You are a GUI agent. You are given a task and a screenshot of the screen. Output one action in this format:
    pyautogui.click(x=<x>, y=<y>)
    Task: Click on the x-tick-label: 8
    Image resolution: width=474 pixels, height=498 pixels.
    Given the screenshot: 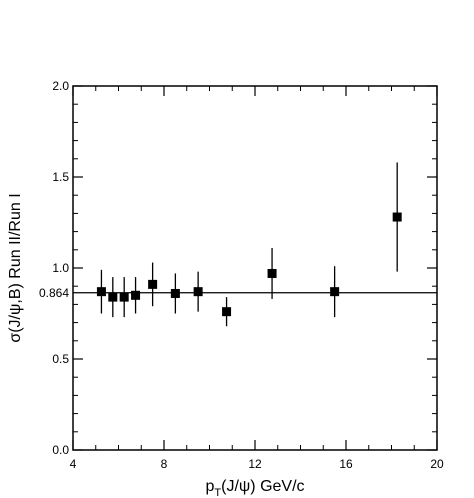 What is the action you would take?
    pyautogui.click(x=164, y=464)
    